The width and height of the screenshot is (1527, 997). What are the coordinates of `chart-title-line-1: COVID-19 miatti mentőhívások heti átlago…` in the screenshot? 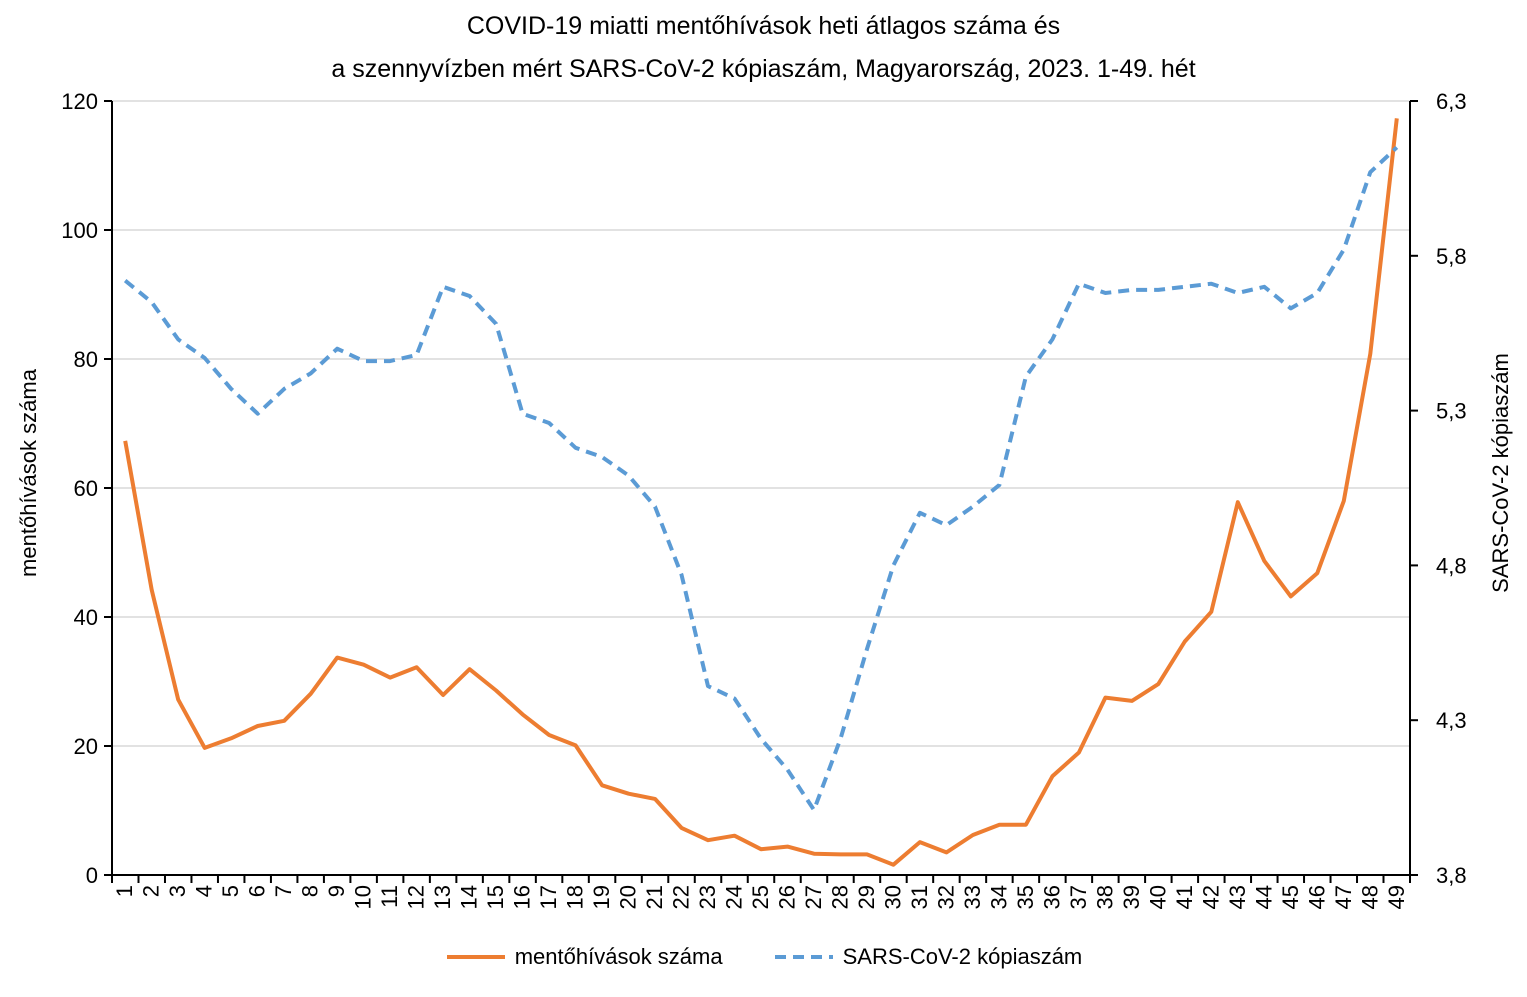 It's located at (763, 26).